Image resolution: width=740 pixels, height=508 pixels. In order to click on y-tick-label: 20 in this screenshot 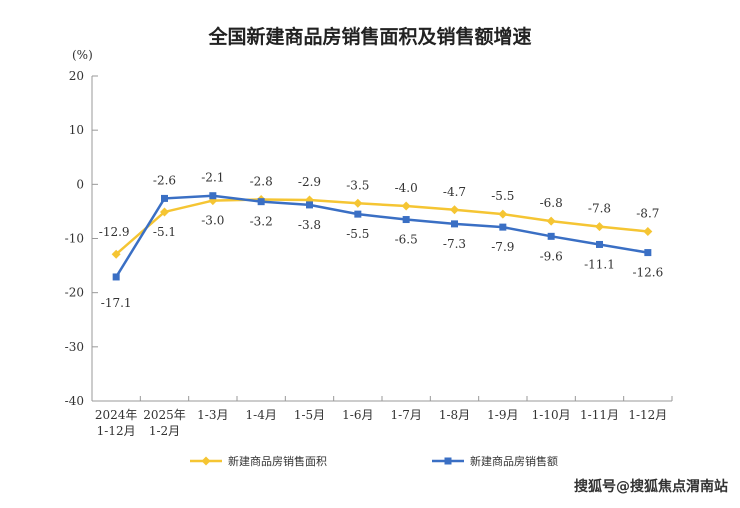, I will do `click(76, 76)`.